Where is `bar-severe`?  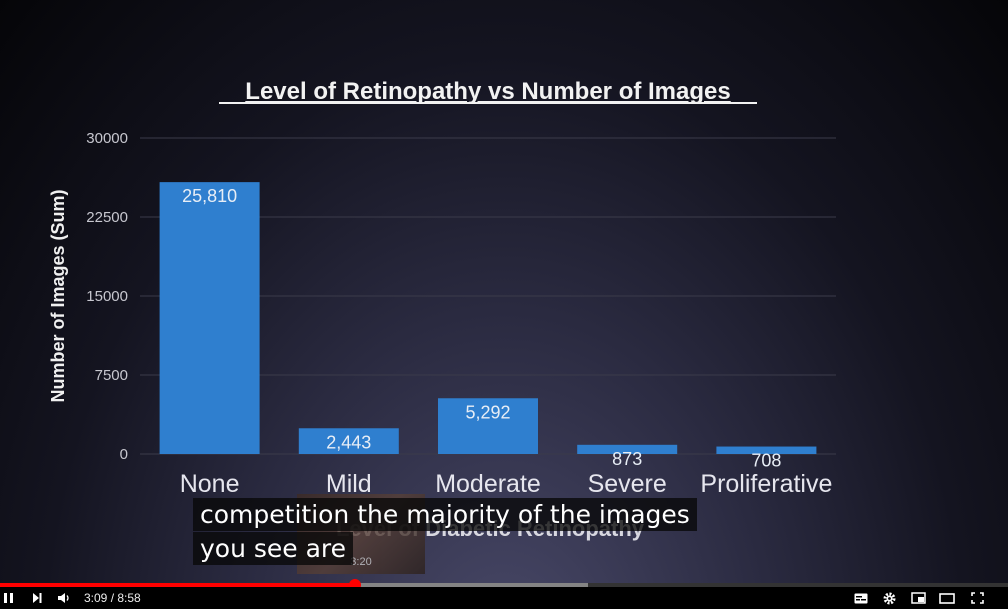
bar-severe is located at coordinates (627, 449).